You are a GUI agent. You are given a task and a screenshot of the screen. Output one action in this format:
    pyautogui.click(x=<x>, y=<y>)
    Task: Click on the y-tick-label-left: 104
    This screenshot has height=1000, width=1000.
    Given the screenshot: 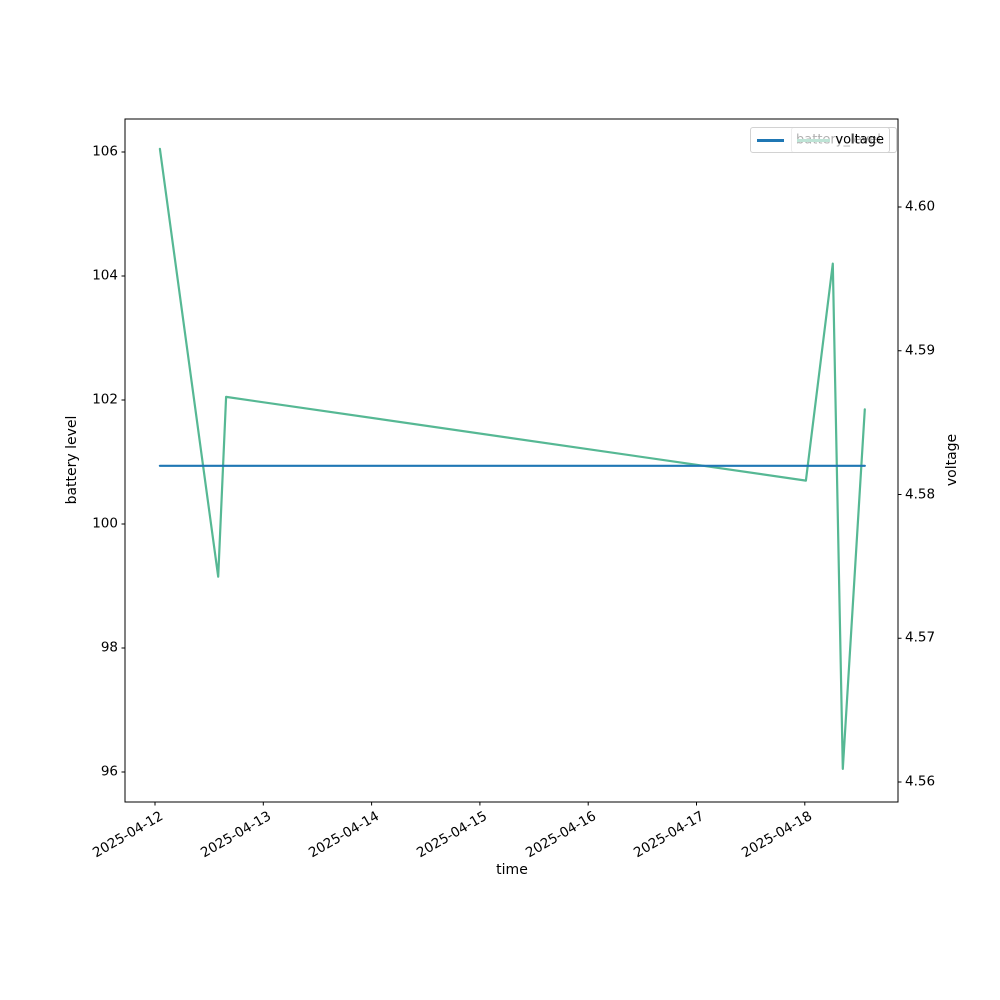 What is the action you would take?
    pyautogui.click(x=105, y=275)
    